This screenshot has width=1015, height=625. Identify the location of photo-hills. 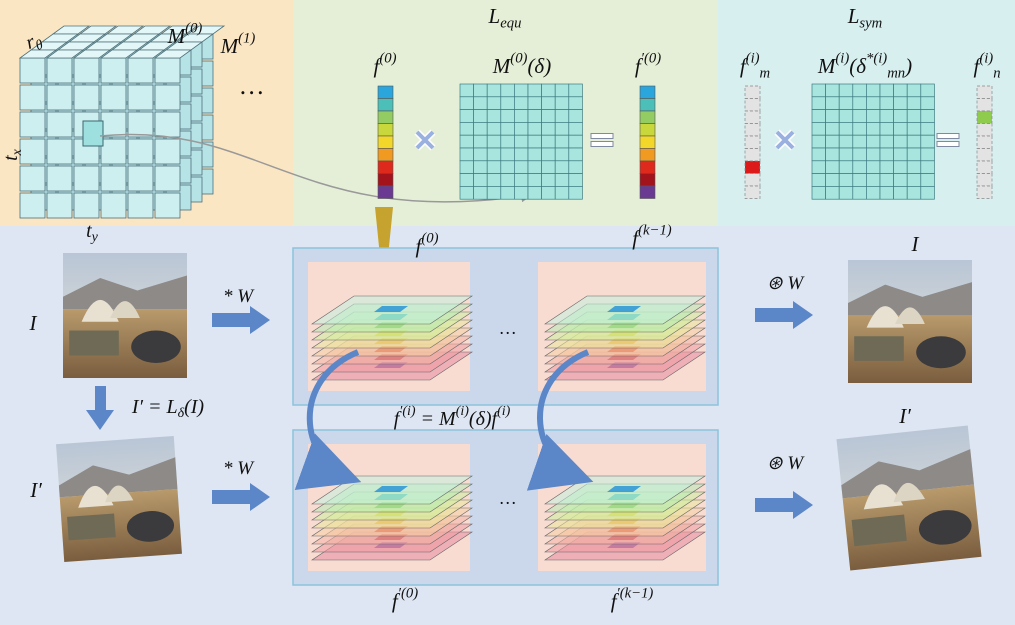
(125, 292).